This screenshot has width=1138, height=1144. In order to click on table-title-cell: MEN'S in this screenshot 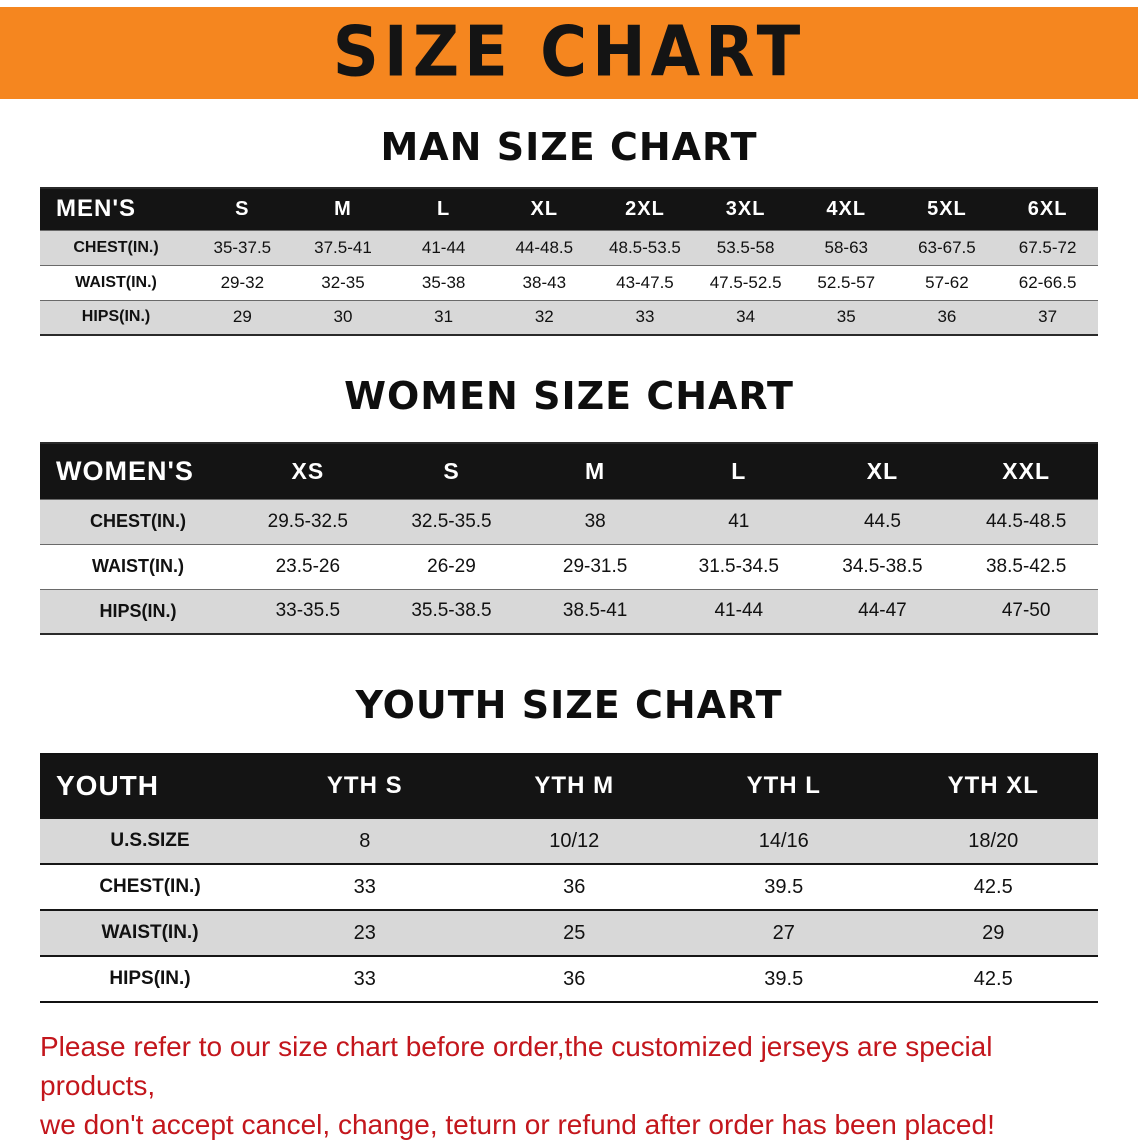, I will do `click(96, 209)`.